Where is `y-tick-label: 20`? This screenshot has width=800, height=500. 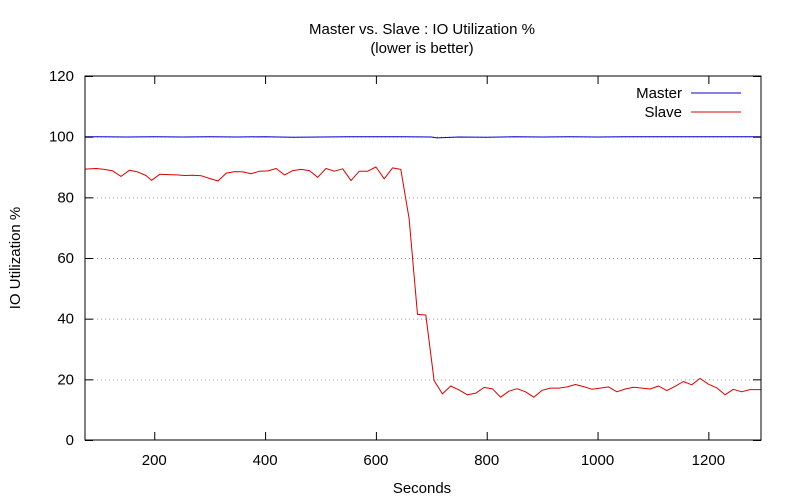
y-tick-label: 20 is located at coordinates (65, 379).